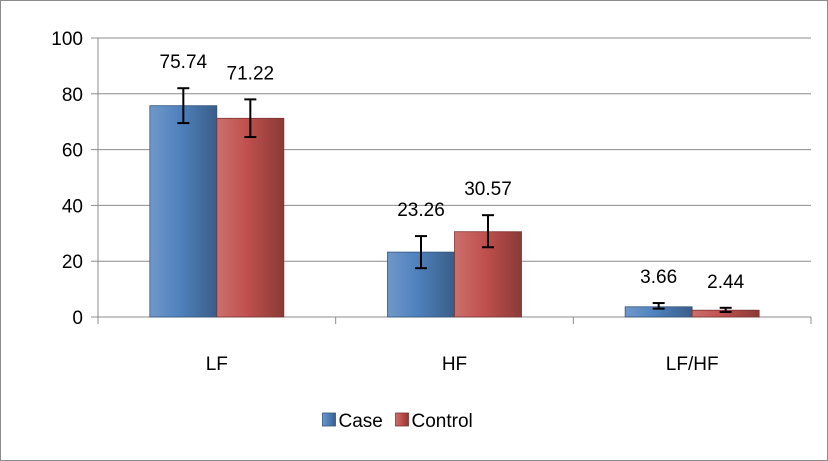 Image resolution: width=828 pixels, height=461 pixels. Describe the element at coordinates (725, 282) in the screenshot. I see `data-label: 2.44` at that location.